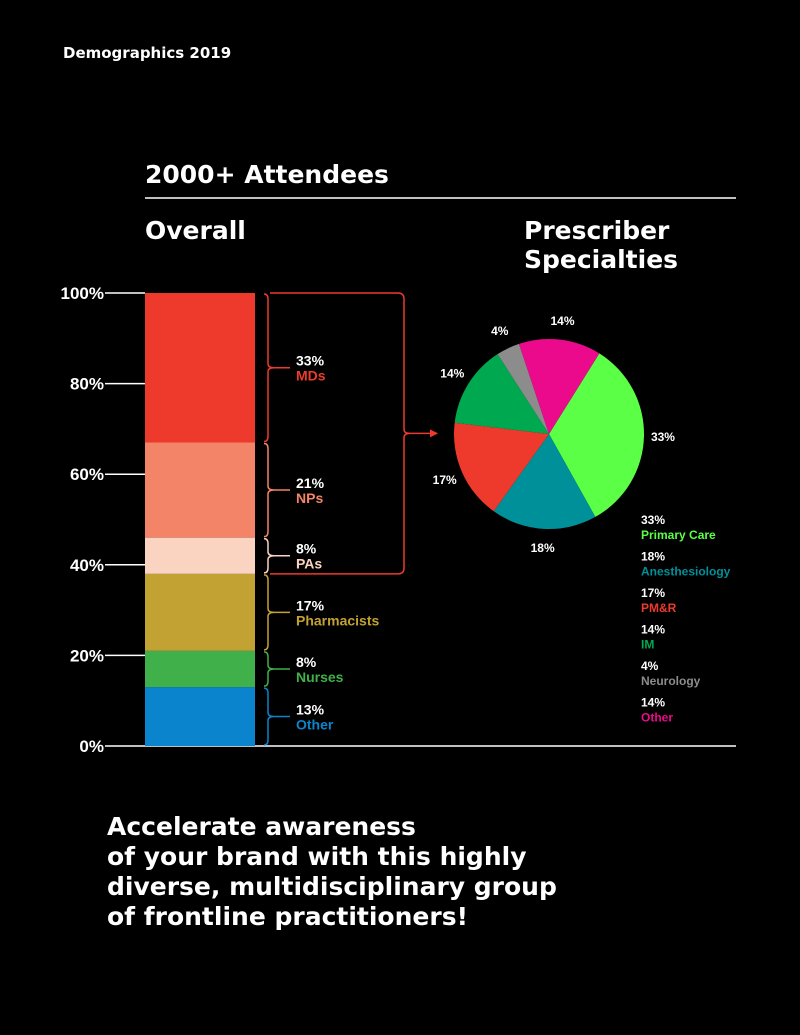  I want to click on bar-segment-pas, so click(200, 555).